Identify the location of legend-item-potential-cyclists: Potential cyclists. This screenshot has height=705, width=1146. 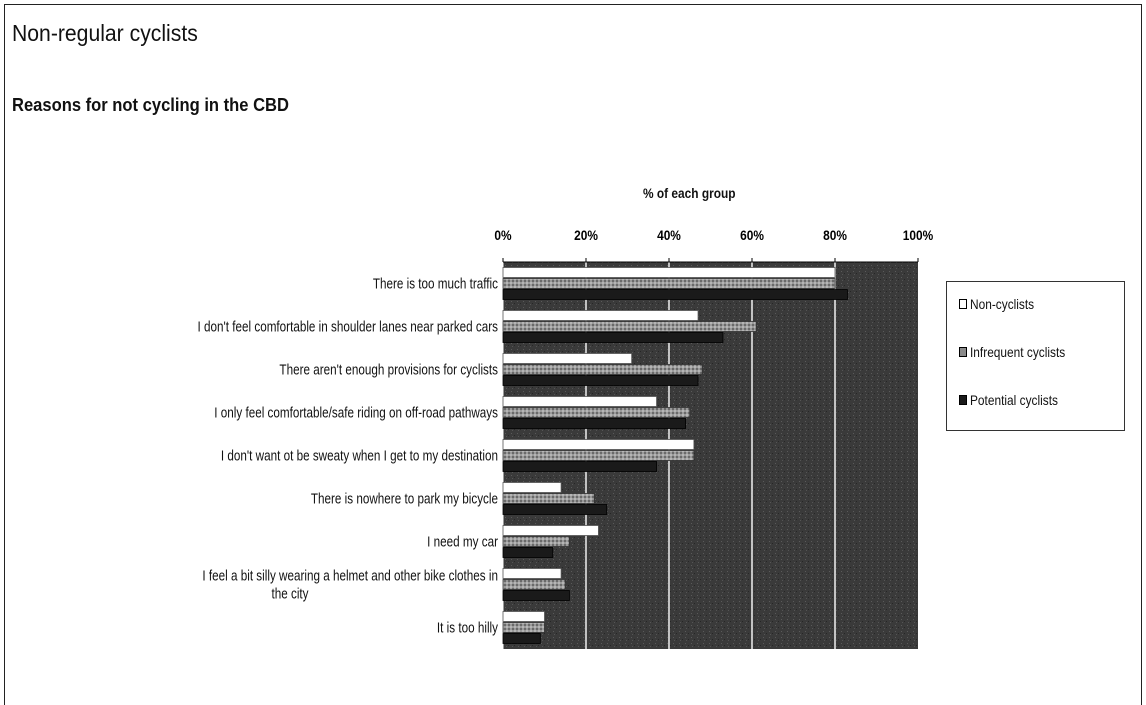
(1016, 400).